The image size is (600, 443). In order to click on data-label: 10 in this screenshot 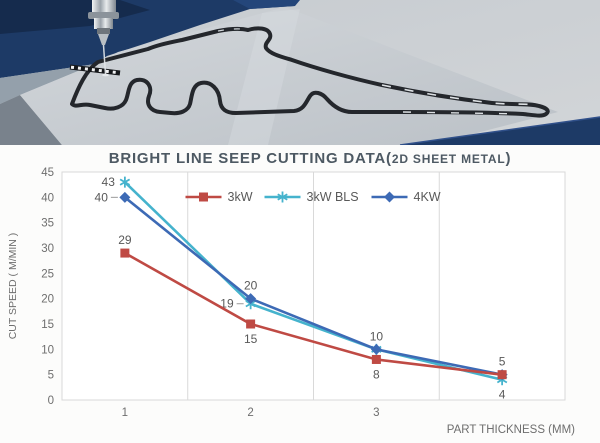, I will do `click(377, 336)`.